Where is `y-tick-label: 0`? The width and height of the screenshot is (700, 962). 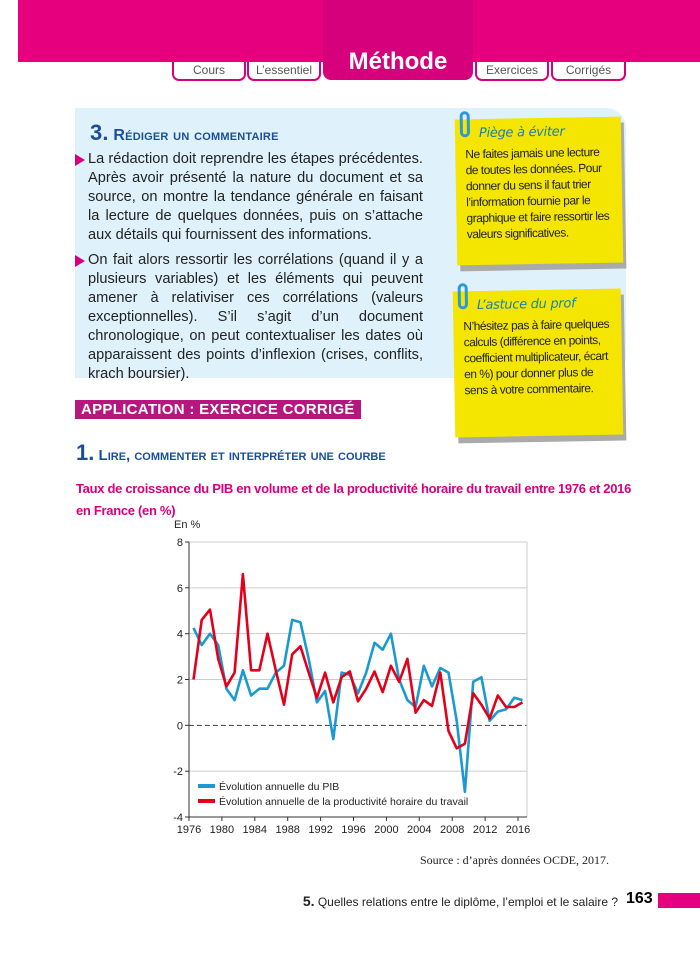
y-tick-label: 0 is located at coordinates (180, 726).